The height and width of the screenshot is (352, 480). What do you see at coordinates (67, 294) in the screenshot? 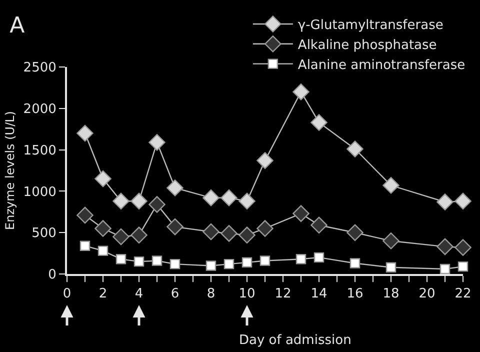
I see `x-tick-label: 0` at bounding box center [67, 294].